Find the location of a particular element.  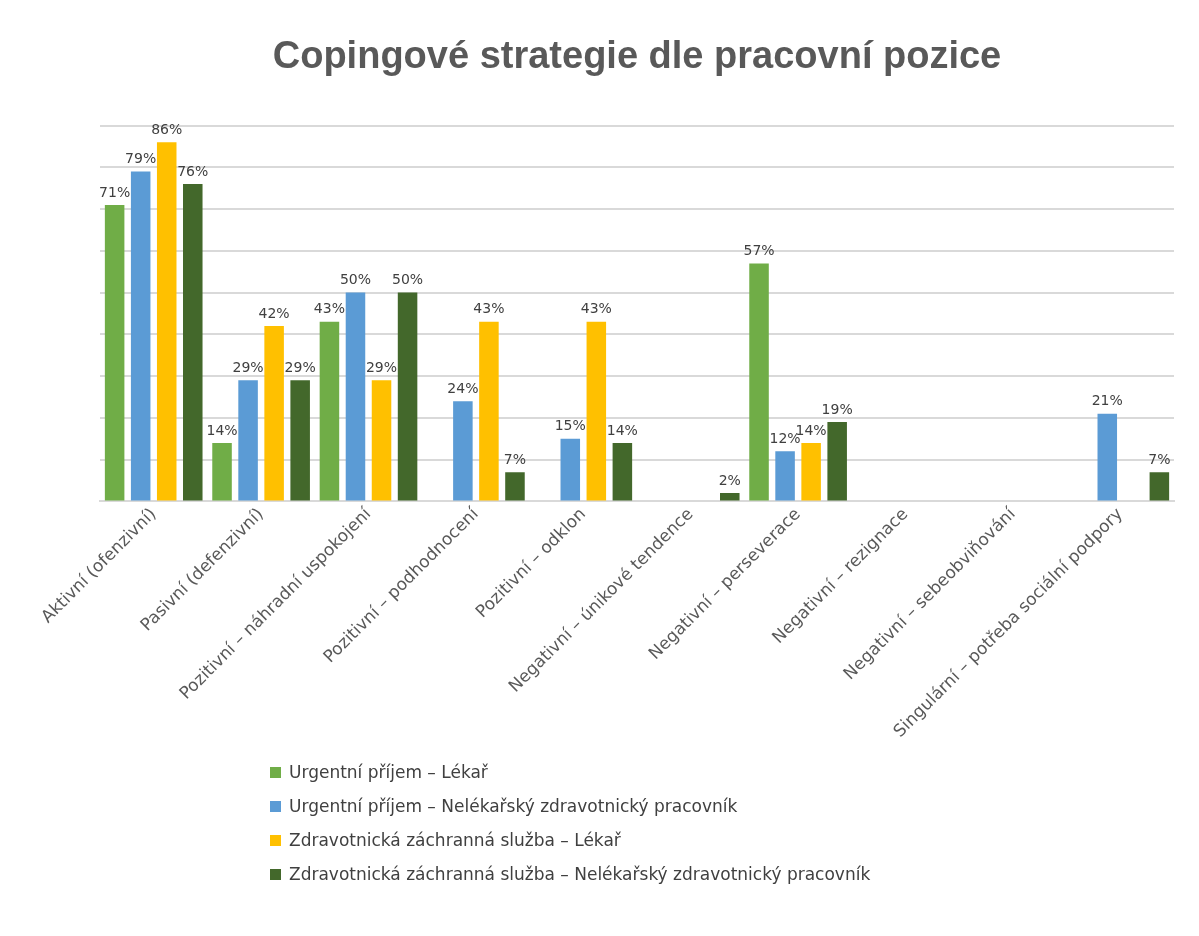

data-label: 21% is located at coordinates (1107, 400).